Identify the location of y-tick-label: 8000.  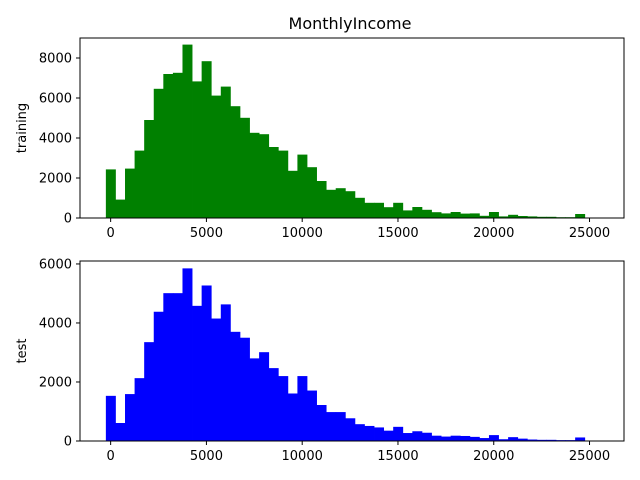
(55, 59).